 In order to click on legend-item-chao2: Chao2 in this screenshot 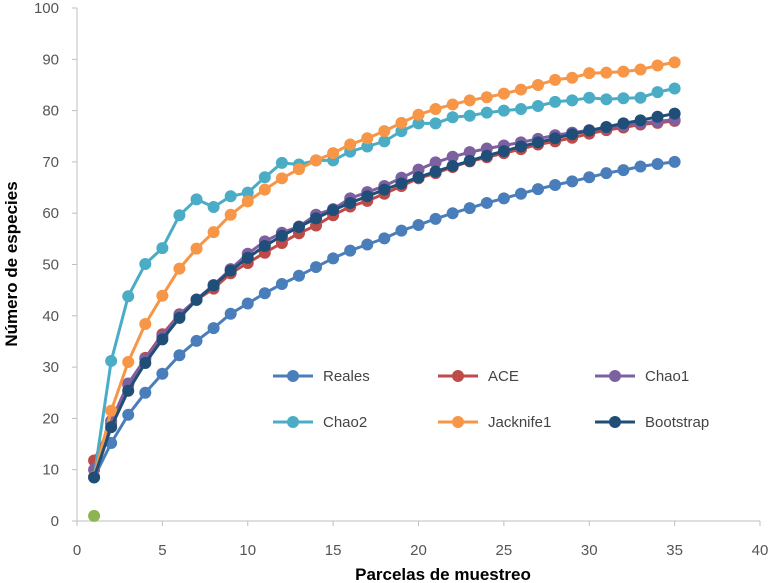, I will do `click(320, 422)`.